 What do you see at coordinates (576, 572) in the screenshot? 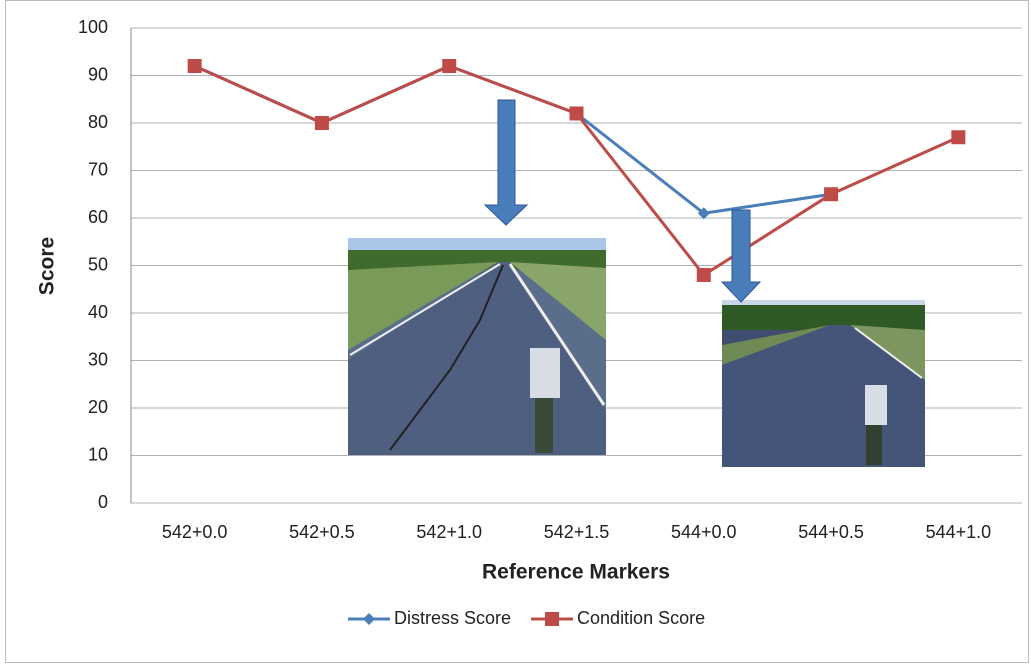
I see `x-axis-label: Reference Markers` at bounding box center [576, 572].